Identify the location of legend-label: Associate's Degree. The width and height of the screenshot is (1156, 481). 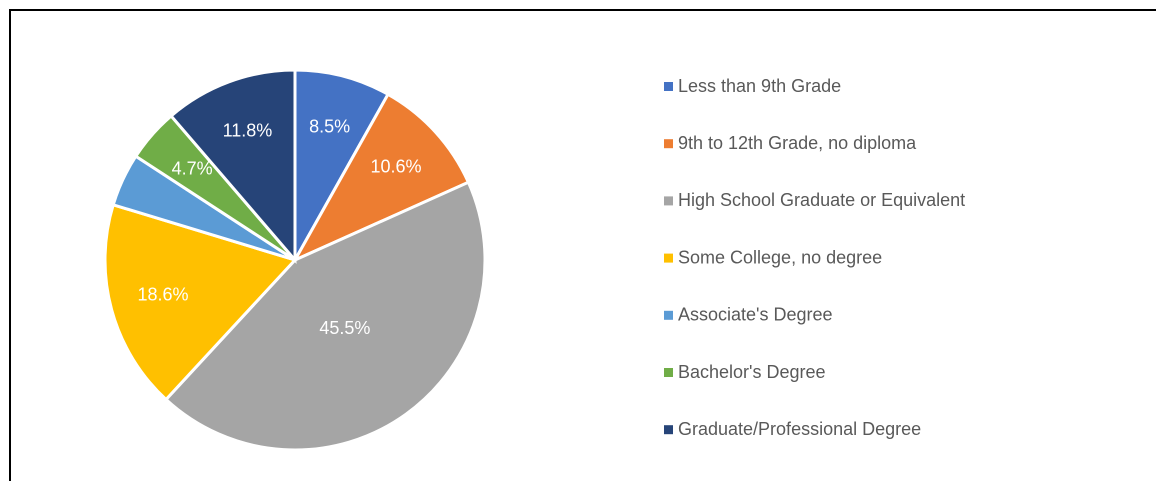
(755, 315).